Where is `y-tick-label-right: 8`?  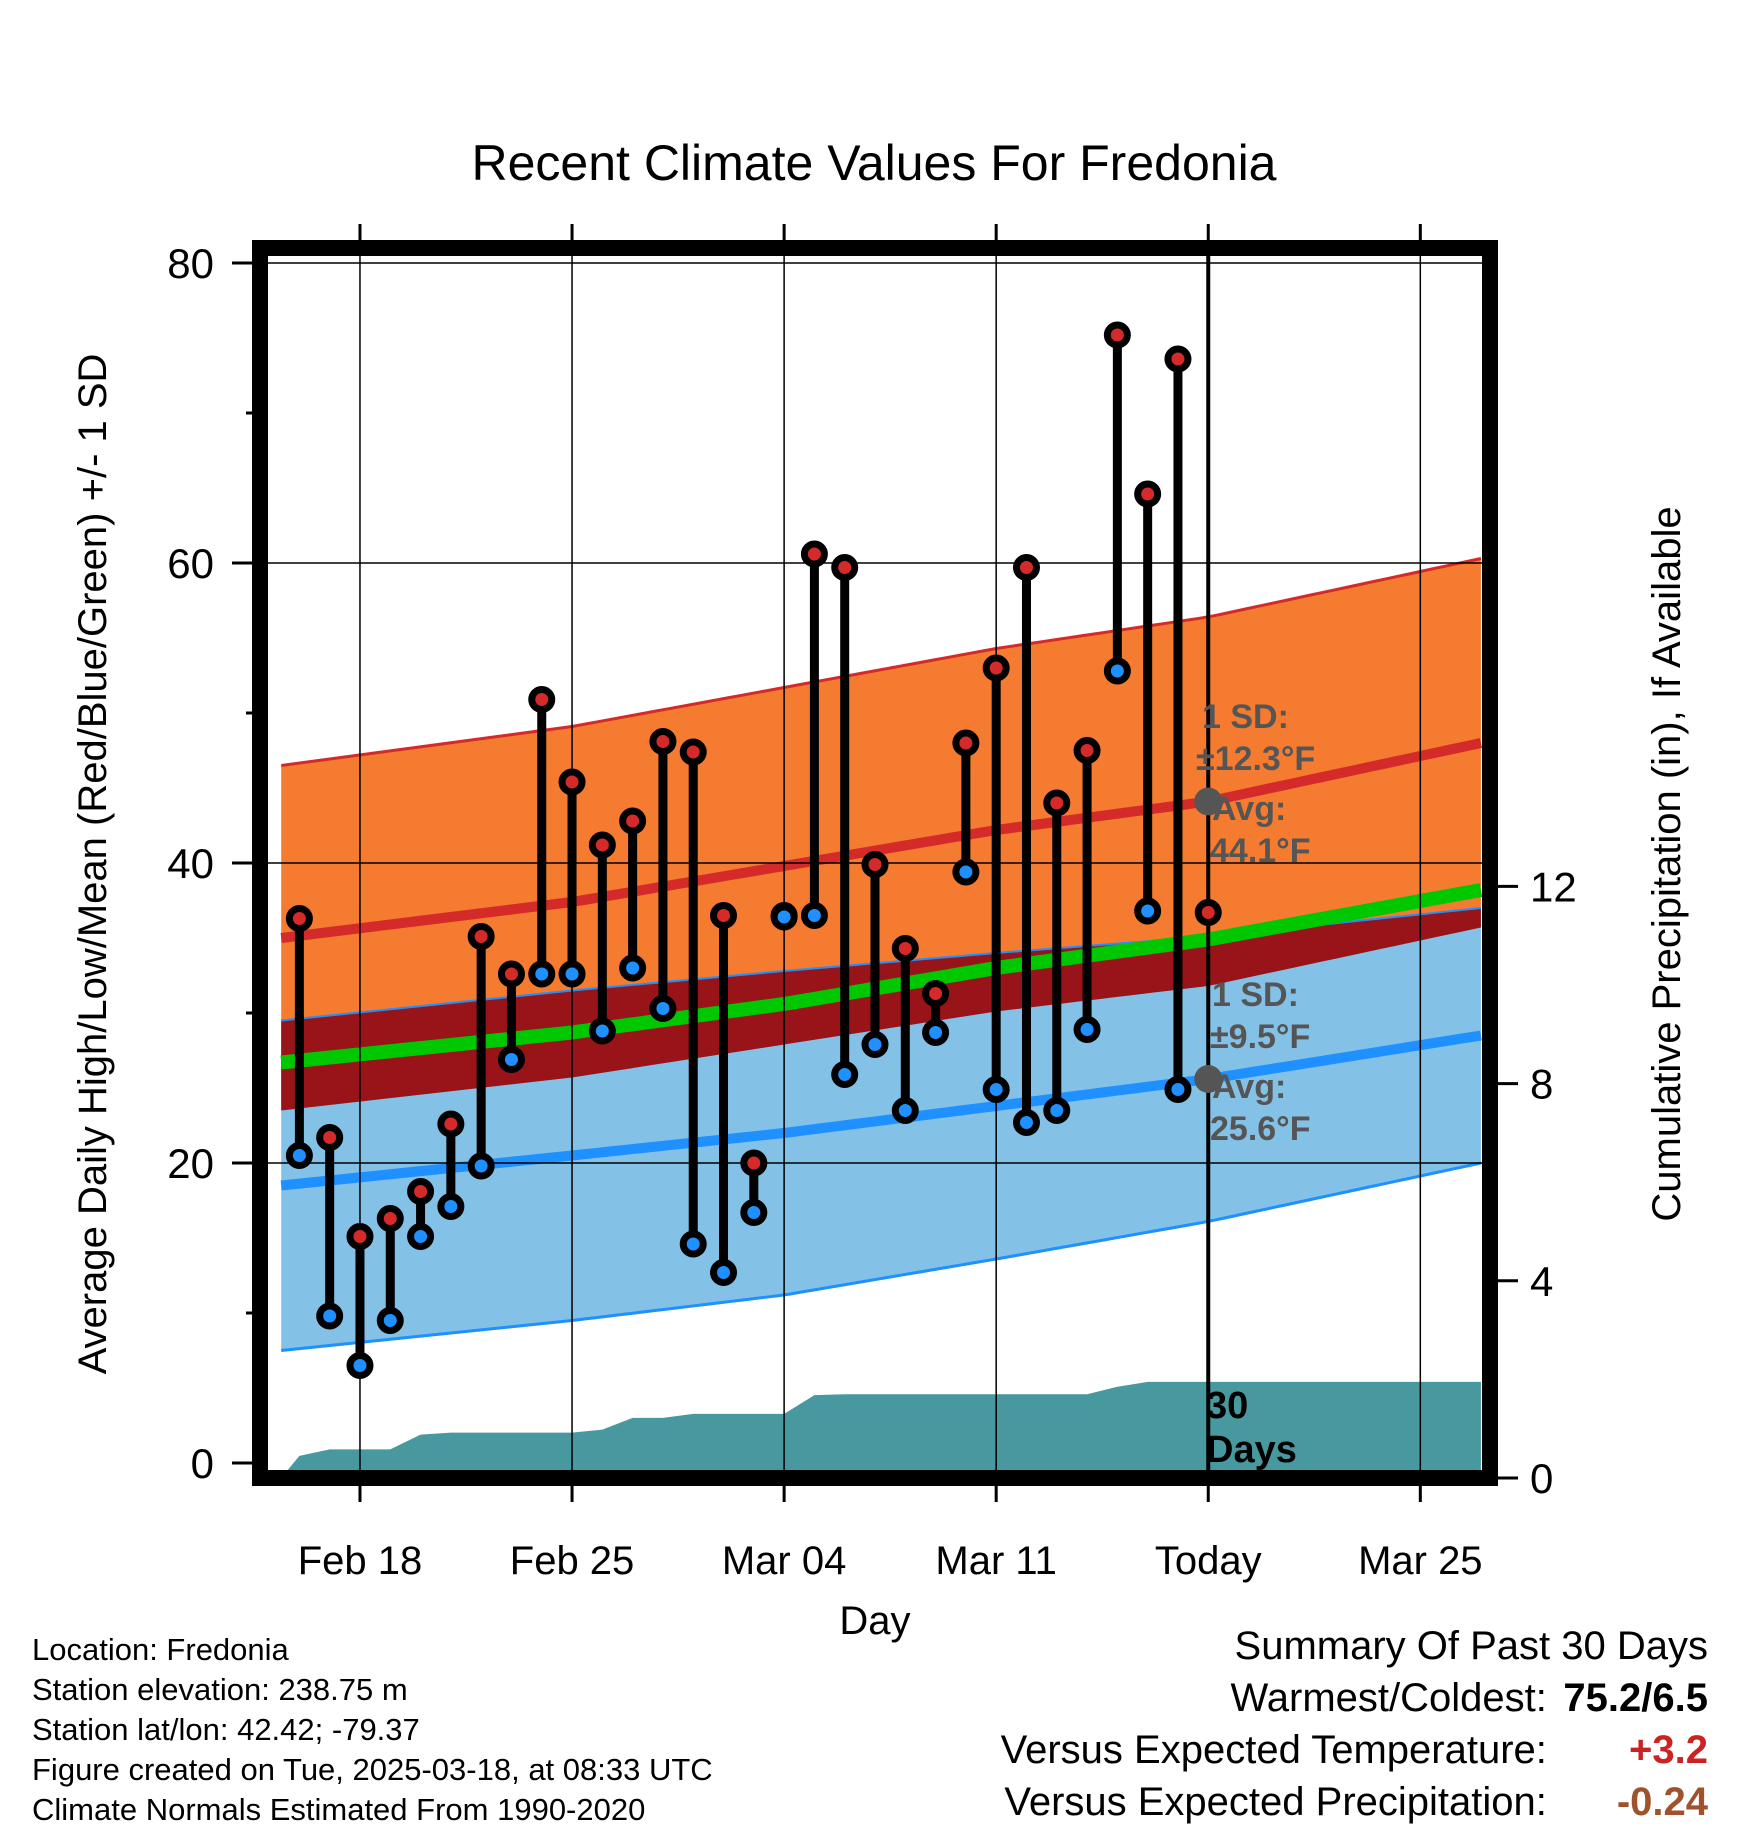
y-tick-label-right: 8 is located at coordinates (1541, 1084).